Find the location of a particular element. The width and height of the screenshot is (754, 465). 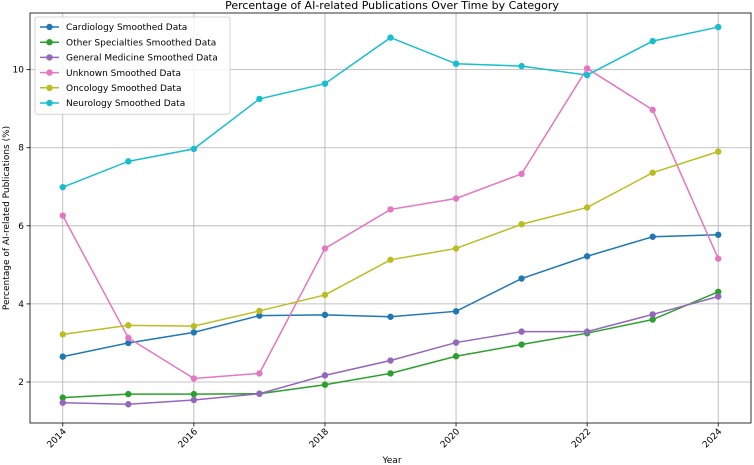

x-tick-label: 2016 is located at coordinates (188, 438).